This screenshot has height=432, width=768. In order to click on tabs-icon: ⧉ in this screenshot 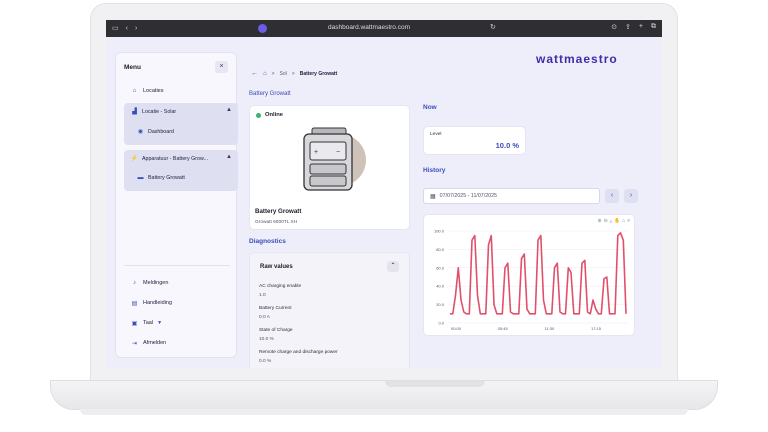, I will do `click(653, 26)`.